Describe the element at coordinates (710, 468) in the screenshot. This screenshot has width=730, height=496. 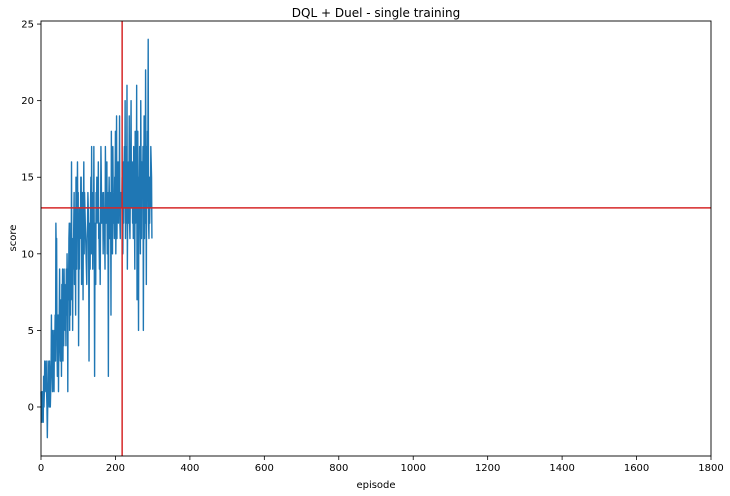
I see `x-tick-label: 1800` at that location.